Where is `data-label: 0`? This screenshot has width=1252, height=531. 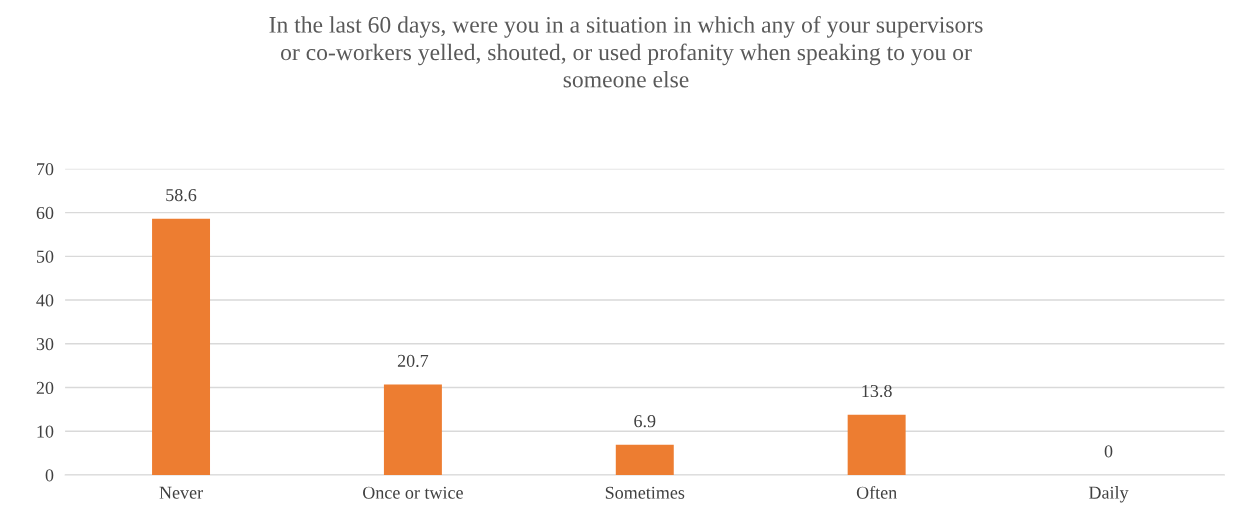 data-label: 0 is located at coordinates (1108, 451).